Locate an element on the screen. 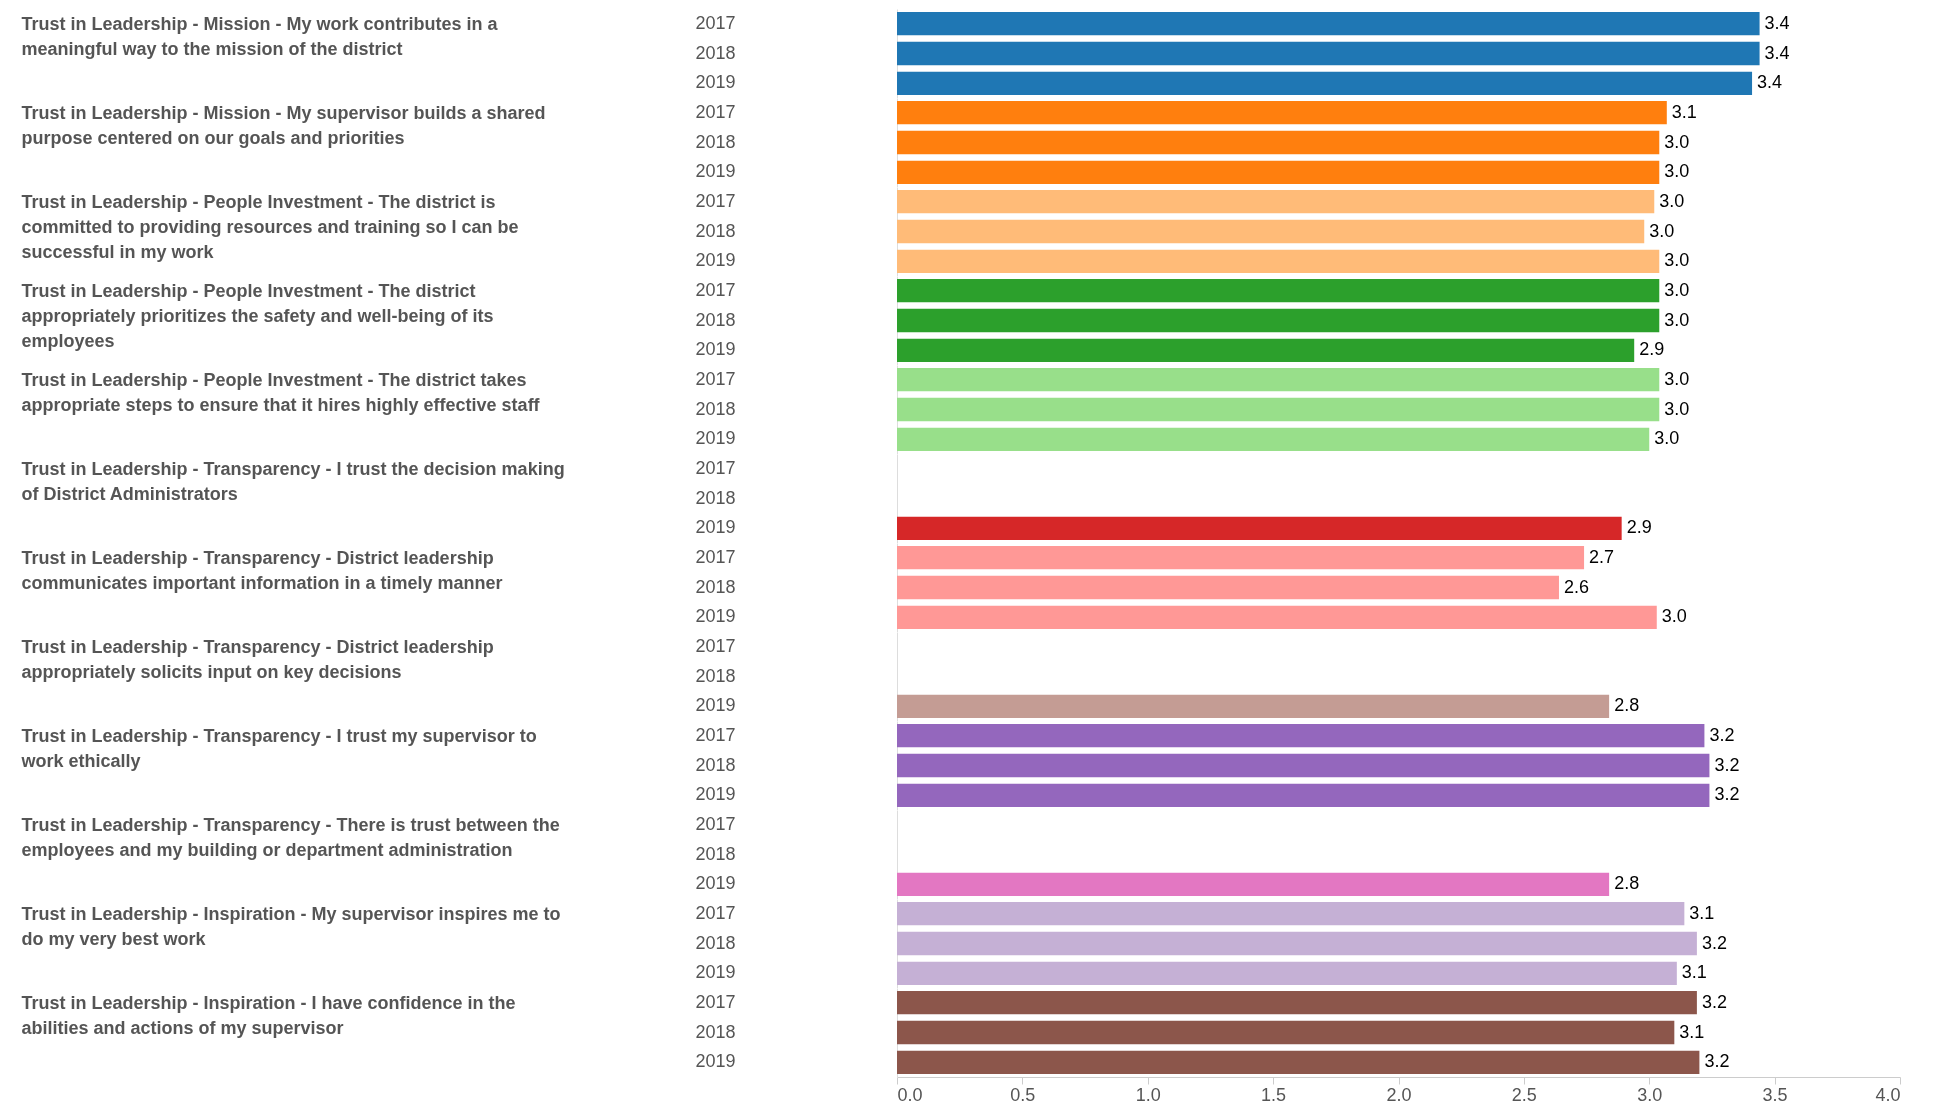 The height and width of the screenshot is (1111, 1946). y-axis-title: Trust in Leadership - Inspiration - My supervisor inspires me to do my very best work is located at coordinates (291, 926).